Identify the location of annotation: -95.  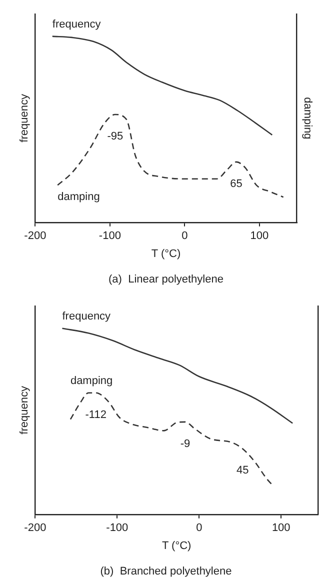
(115, 136).